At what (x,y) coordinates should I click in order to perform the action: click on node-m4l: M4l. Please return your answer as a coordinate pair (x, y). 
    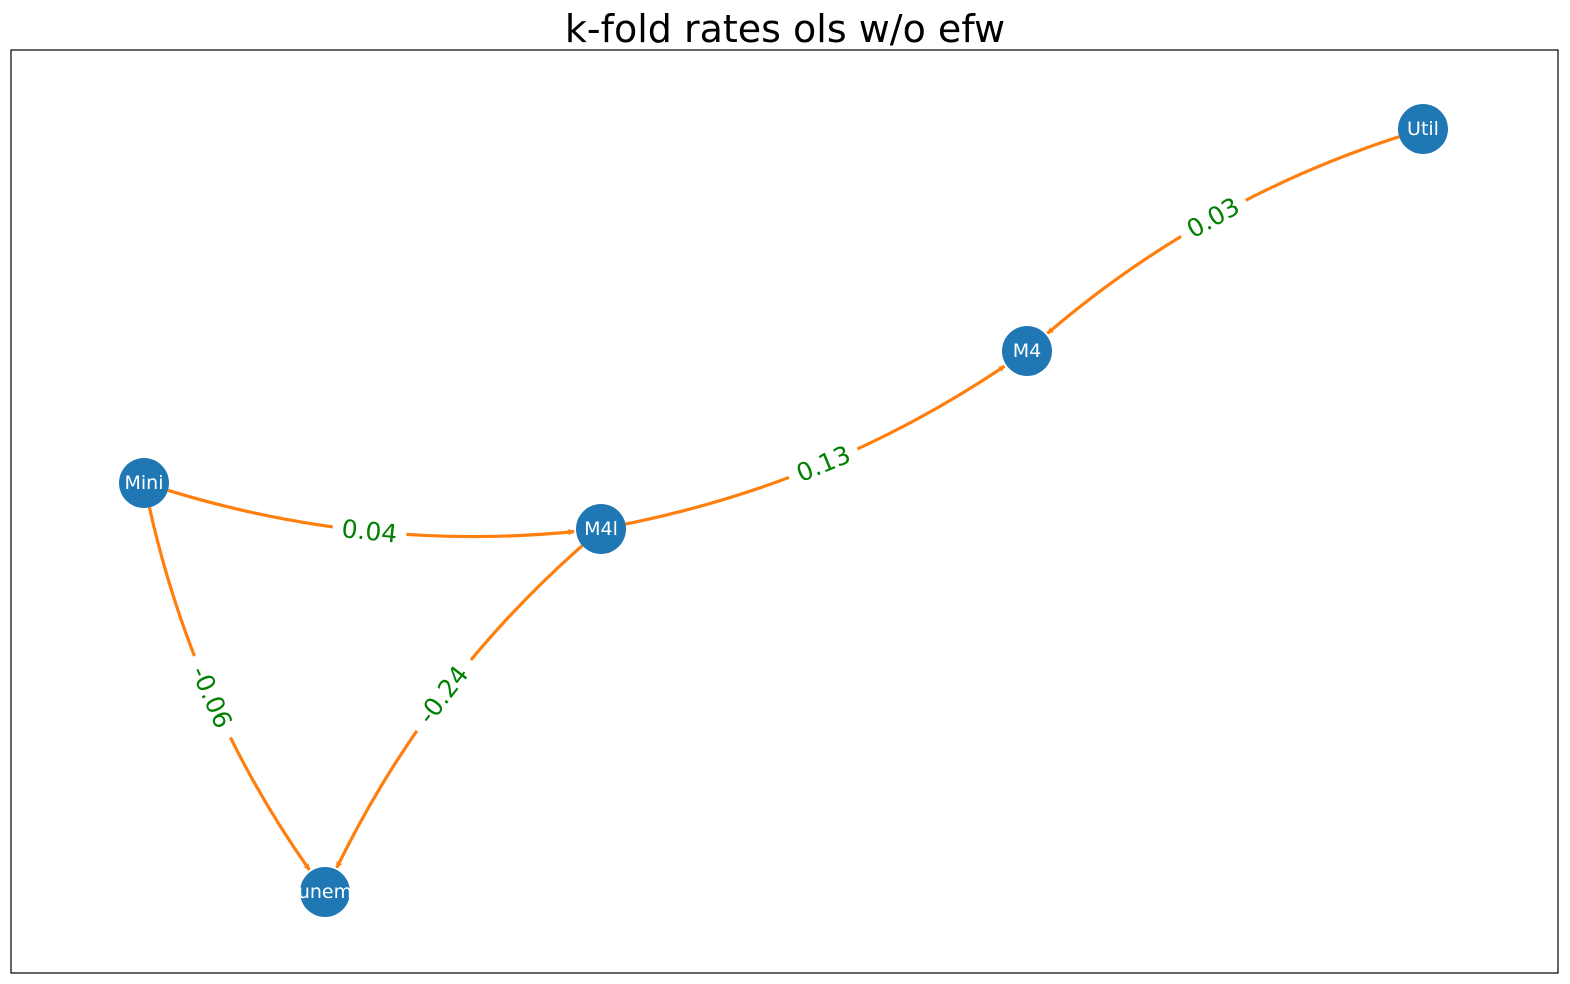
    Looking at the image, I should click on (601, 529).